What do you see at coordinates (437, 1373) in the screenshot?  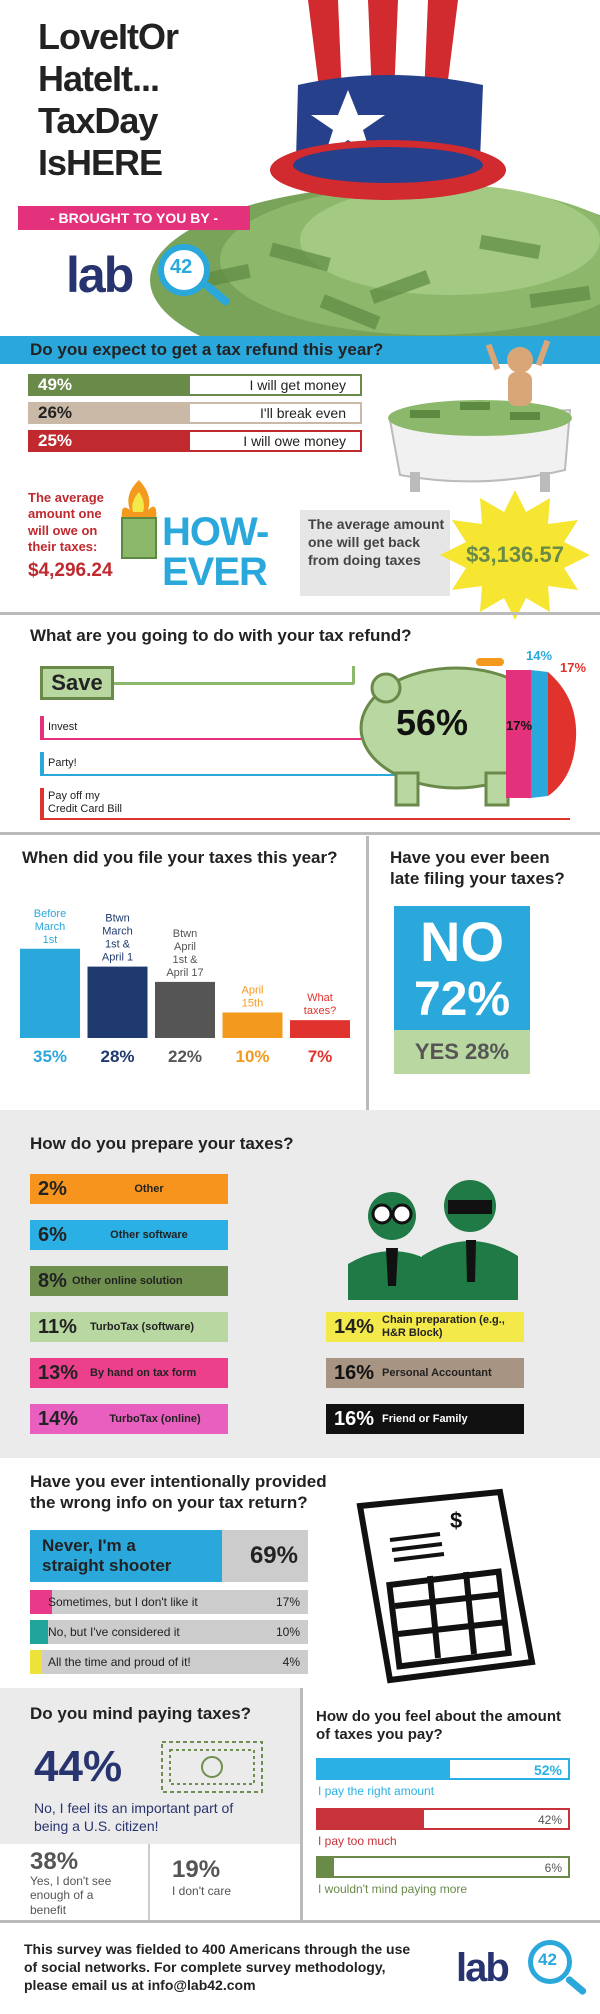 I see `prepare-row-accountant-label: Personal Accountant` at bounding box center [437, 1373].